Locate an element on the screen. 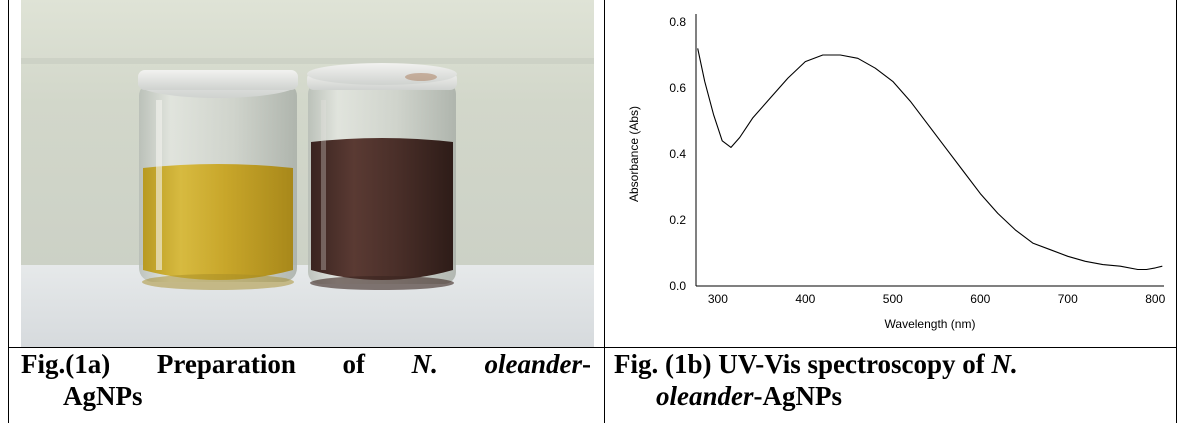 The width and height of the screenshot is (1178, 423). caption-a-word-of: of is located at coordinates (353, 364).